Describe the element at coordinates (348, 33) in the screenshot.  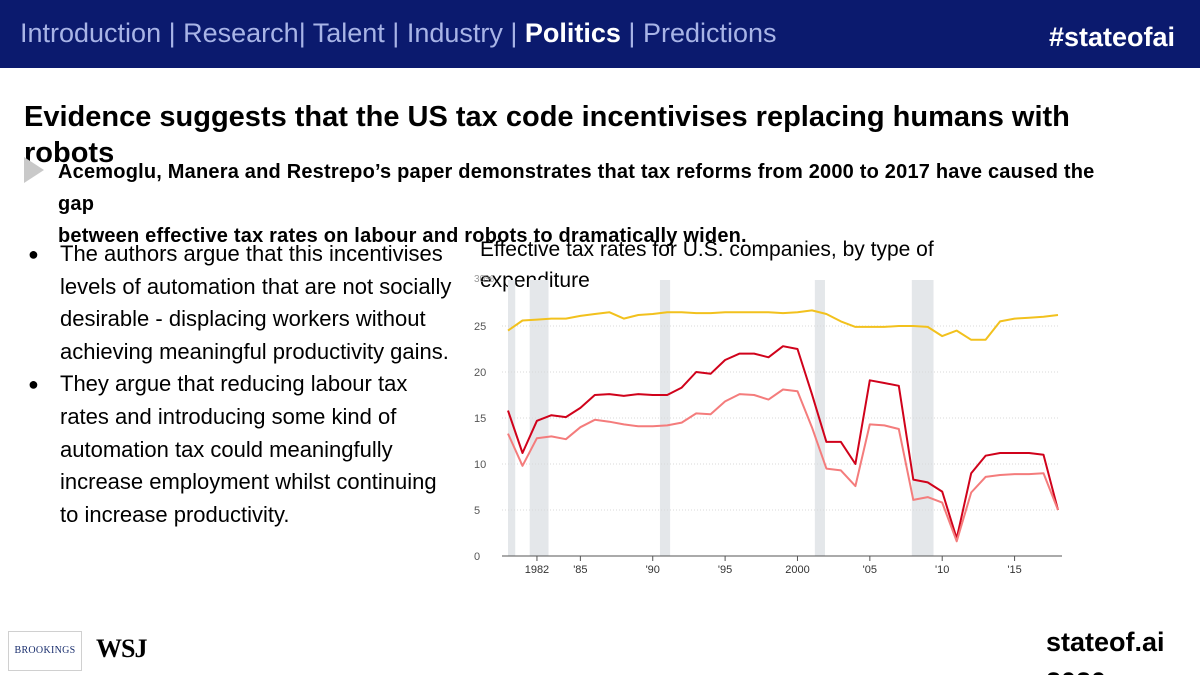
I see `nav-talent: Talent` at that location.